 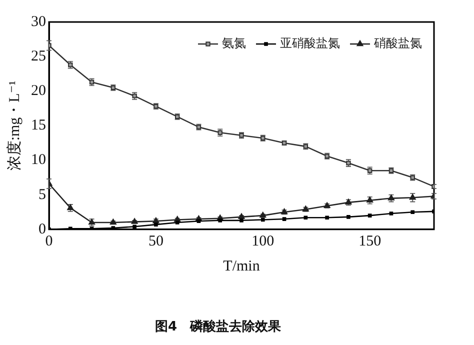 What do you see at coordinates (42, 229) in the screenshot?
I see `y-tick-label: 0` at bounding box center [42, 229].